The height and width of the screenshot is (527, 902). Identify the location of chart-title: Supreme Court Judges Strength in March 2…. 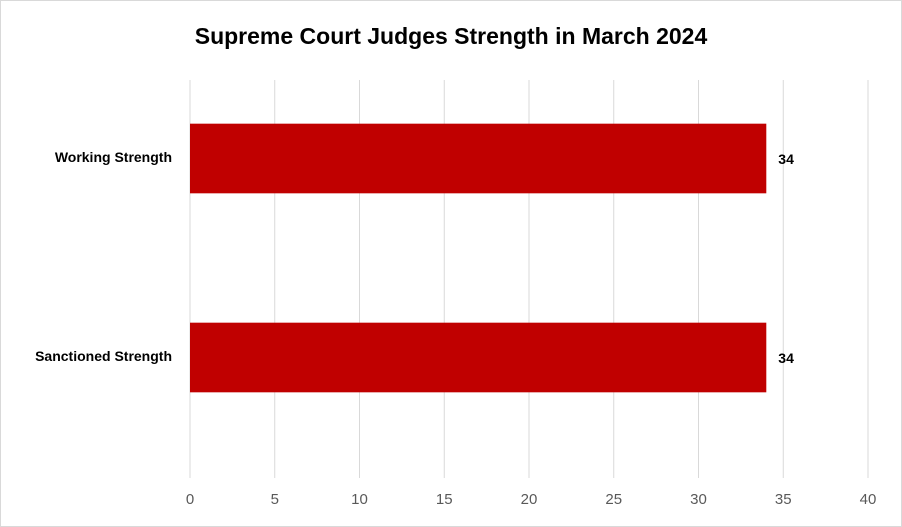
(451, 36).